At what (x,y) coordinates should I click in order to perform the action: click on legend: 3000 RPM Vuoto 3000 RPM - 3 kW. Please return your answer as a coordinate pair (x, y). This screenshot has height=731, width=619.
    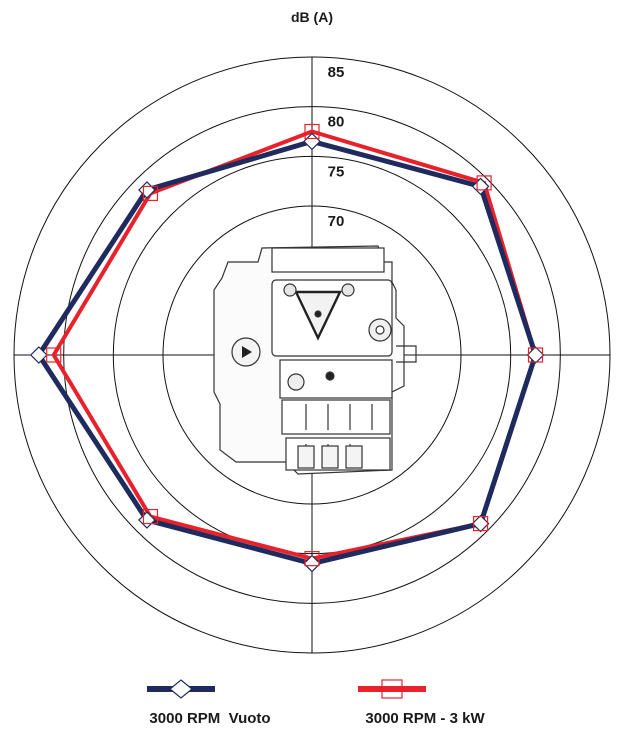
    Looking at the image, I should click on (316, 703).